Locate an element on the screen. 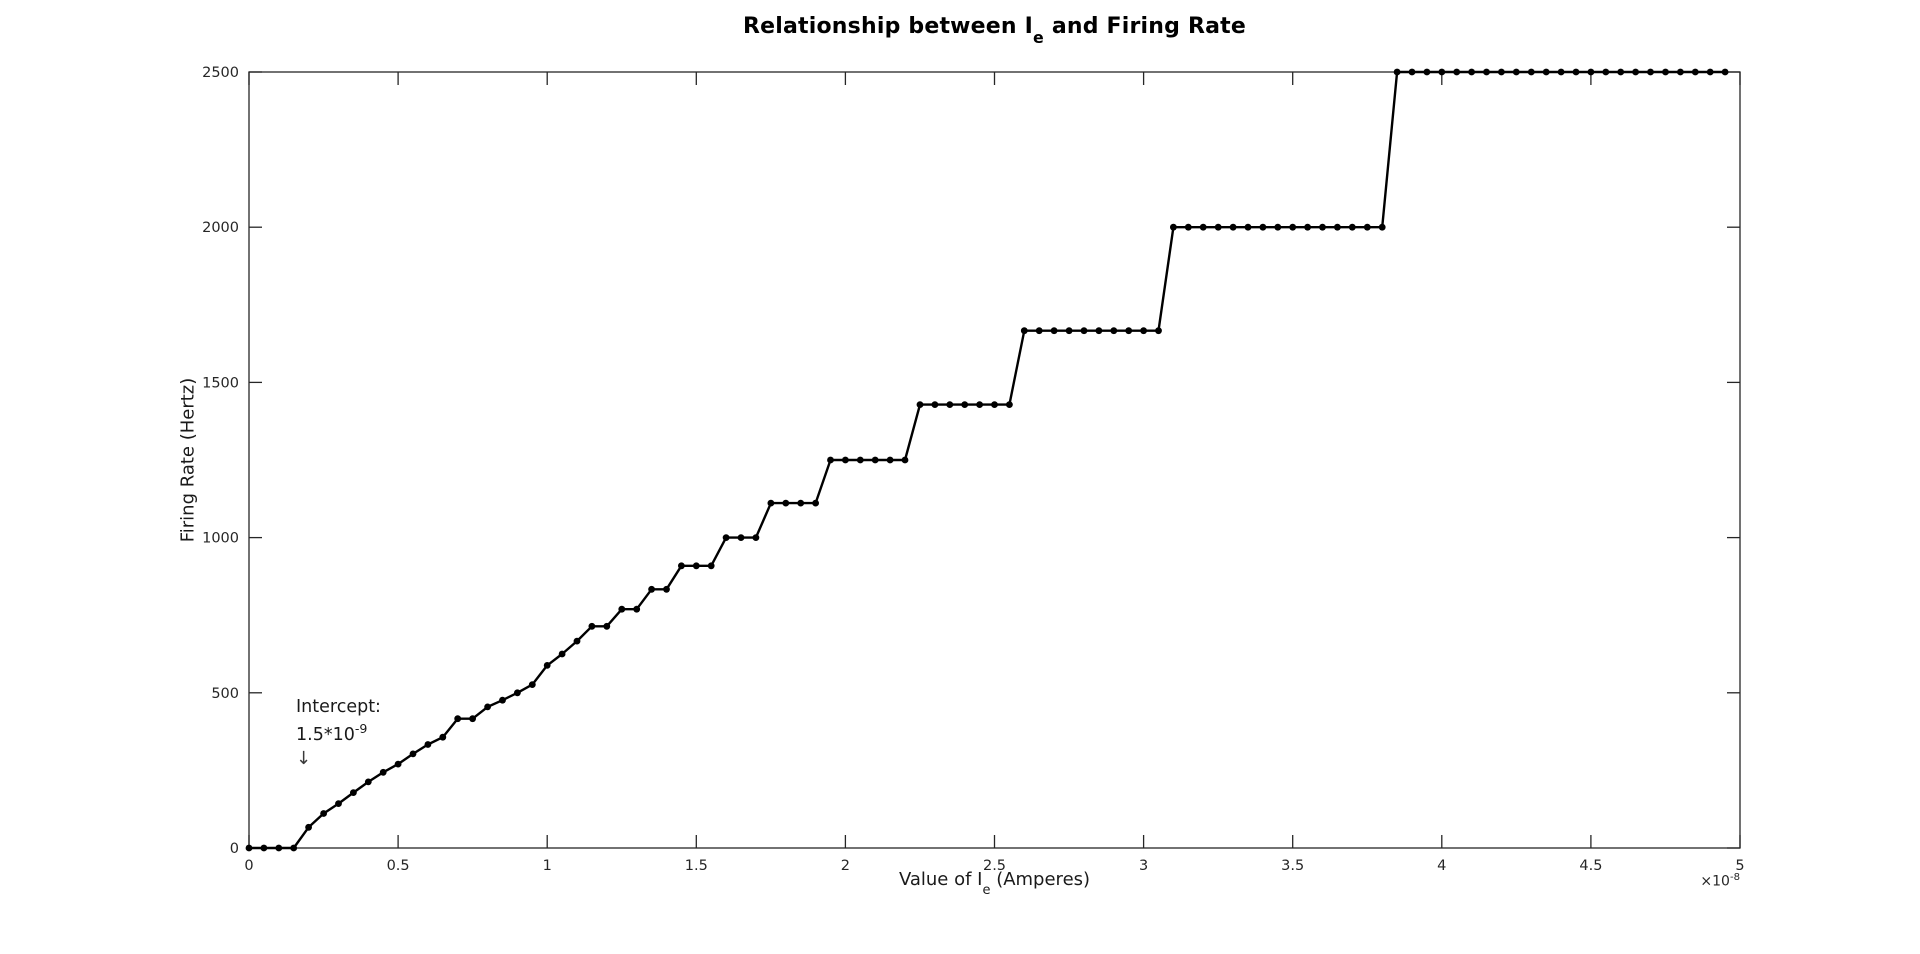 This screenshot has height=954, width=1920. x-tick-label: 3.5 is located at coordinates (1292, 866).